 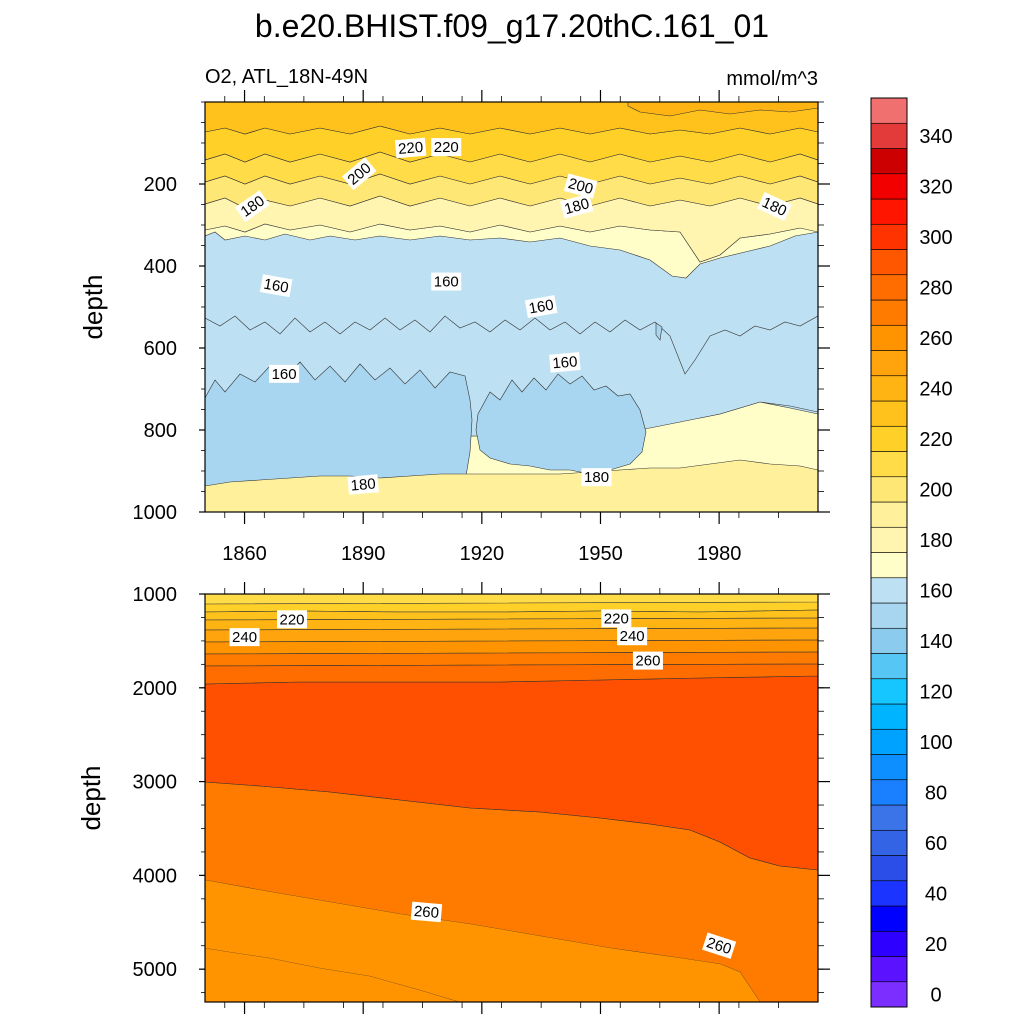 I want to click on blob-140-150-small, so click(x=659, y=331).